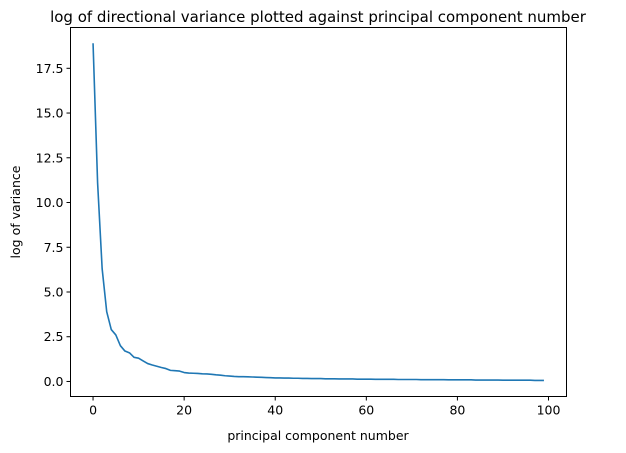  I want to click on y-axis: 0.0 2.5 5.0 7.5 10.0 12.5 15.0 17.5, so click(53, 225).